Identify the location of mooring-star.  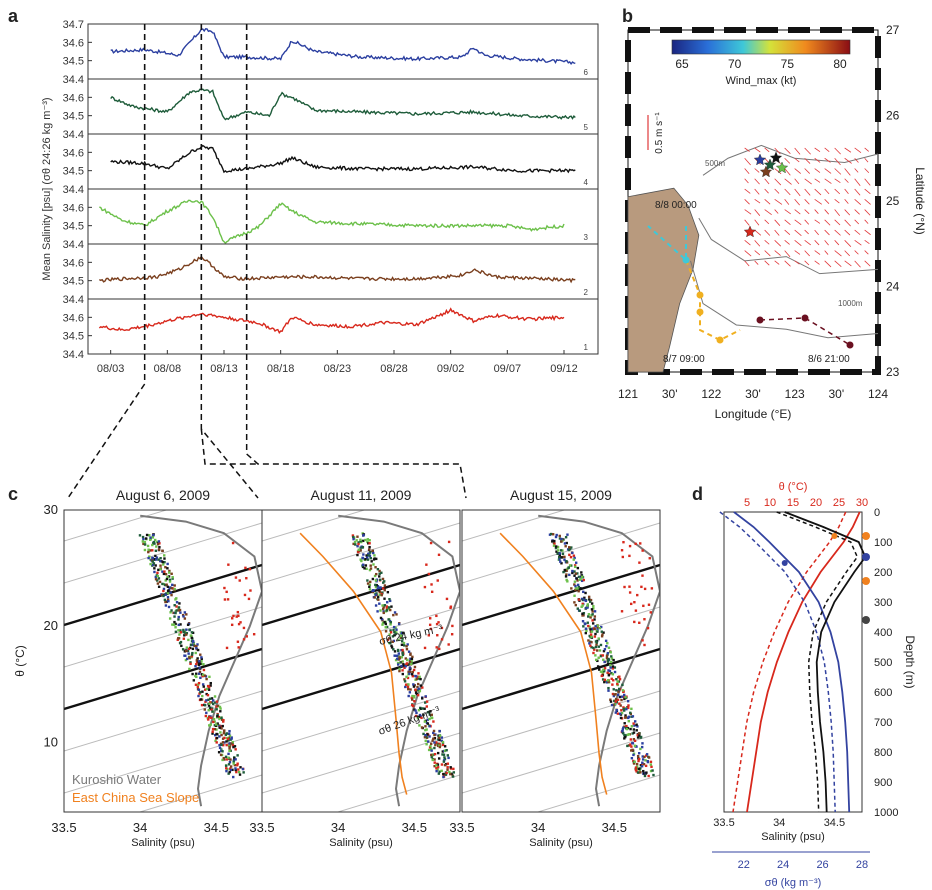
(770, 164).